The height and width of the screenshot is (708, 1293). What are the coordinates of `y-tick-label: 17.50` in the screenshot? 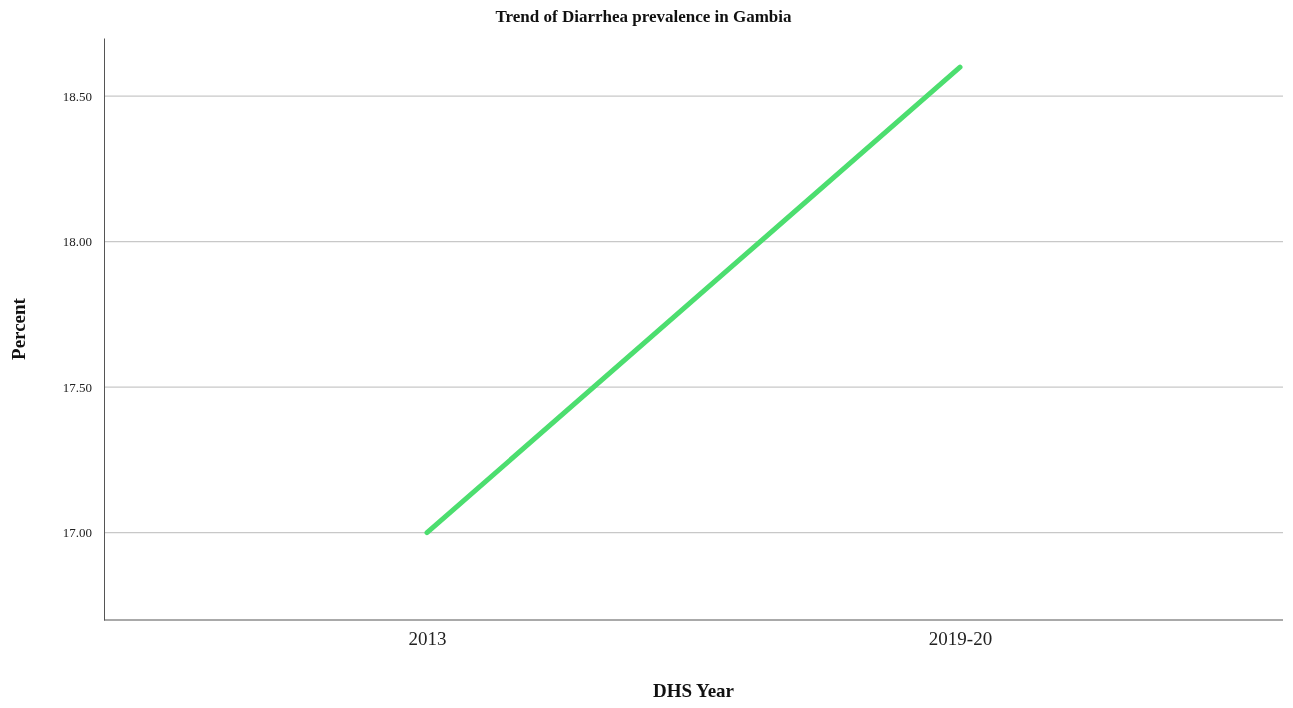 It's located at (77, 387).